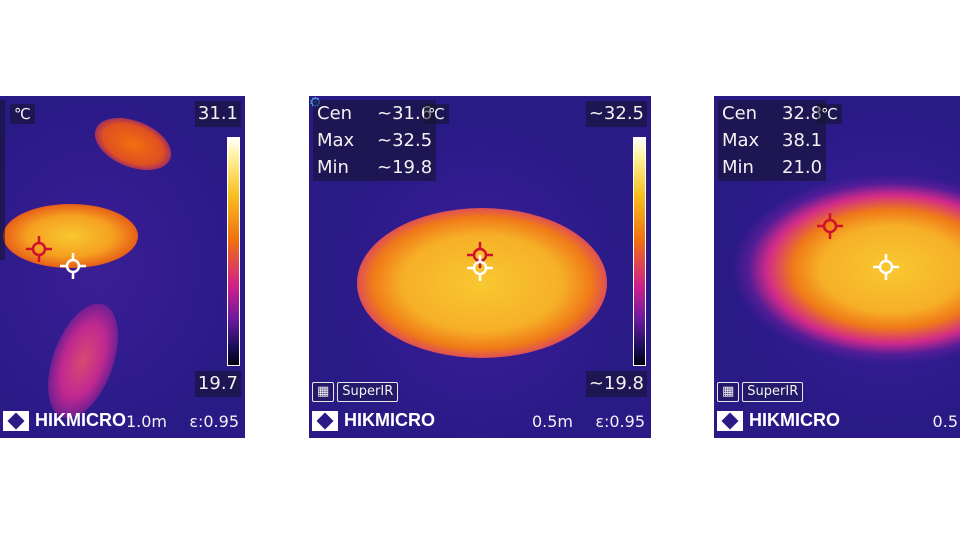  I want to click on temperature-readout: Cen ~31.6 Max ~32.5 Min ~19.8, so click(375, 140).